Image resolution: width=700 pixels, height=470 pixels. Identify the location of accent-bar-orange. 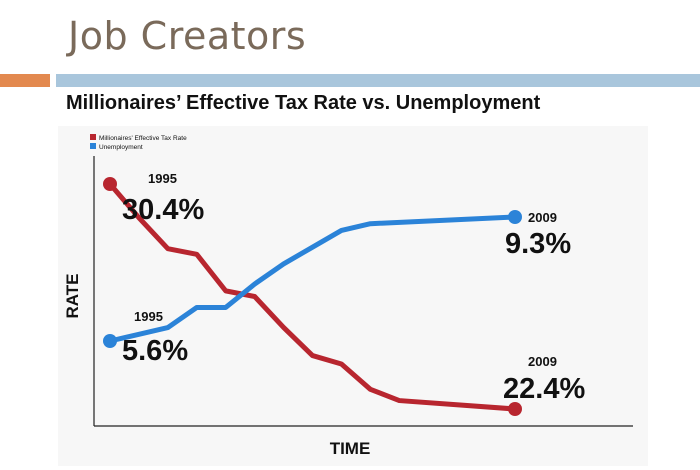
(25, 80).